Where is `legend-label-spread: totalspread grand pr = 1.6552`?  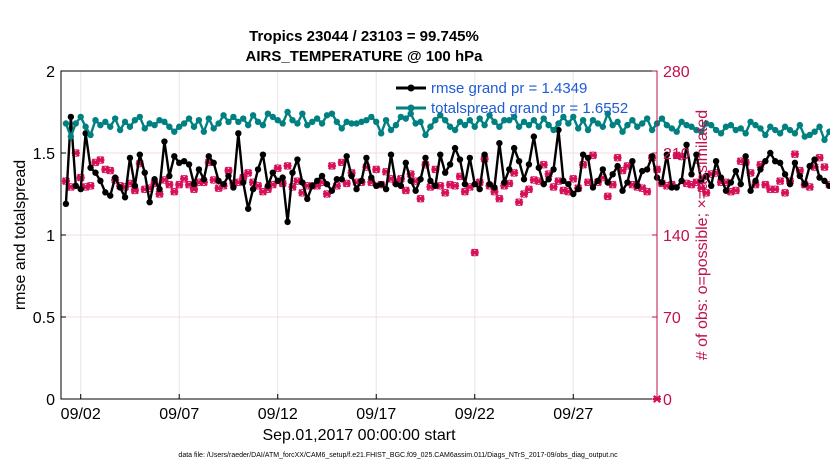 legend-label-spread: totalspread grand pr = 1.6552 is located at coordinates (529, 108).